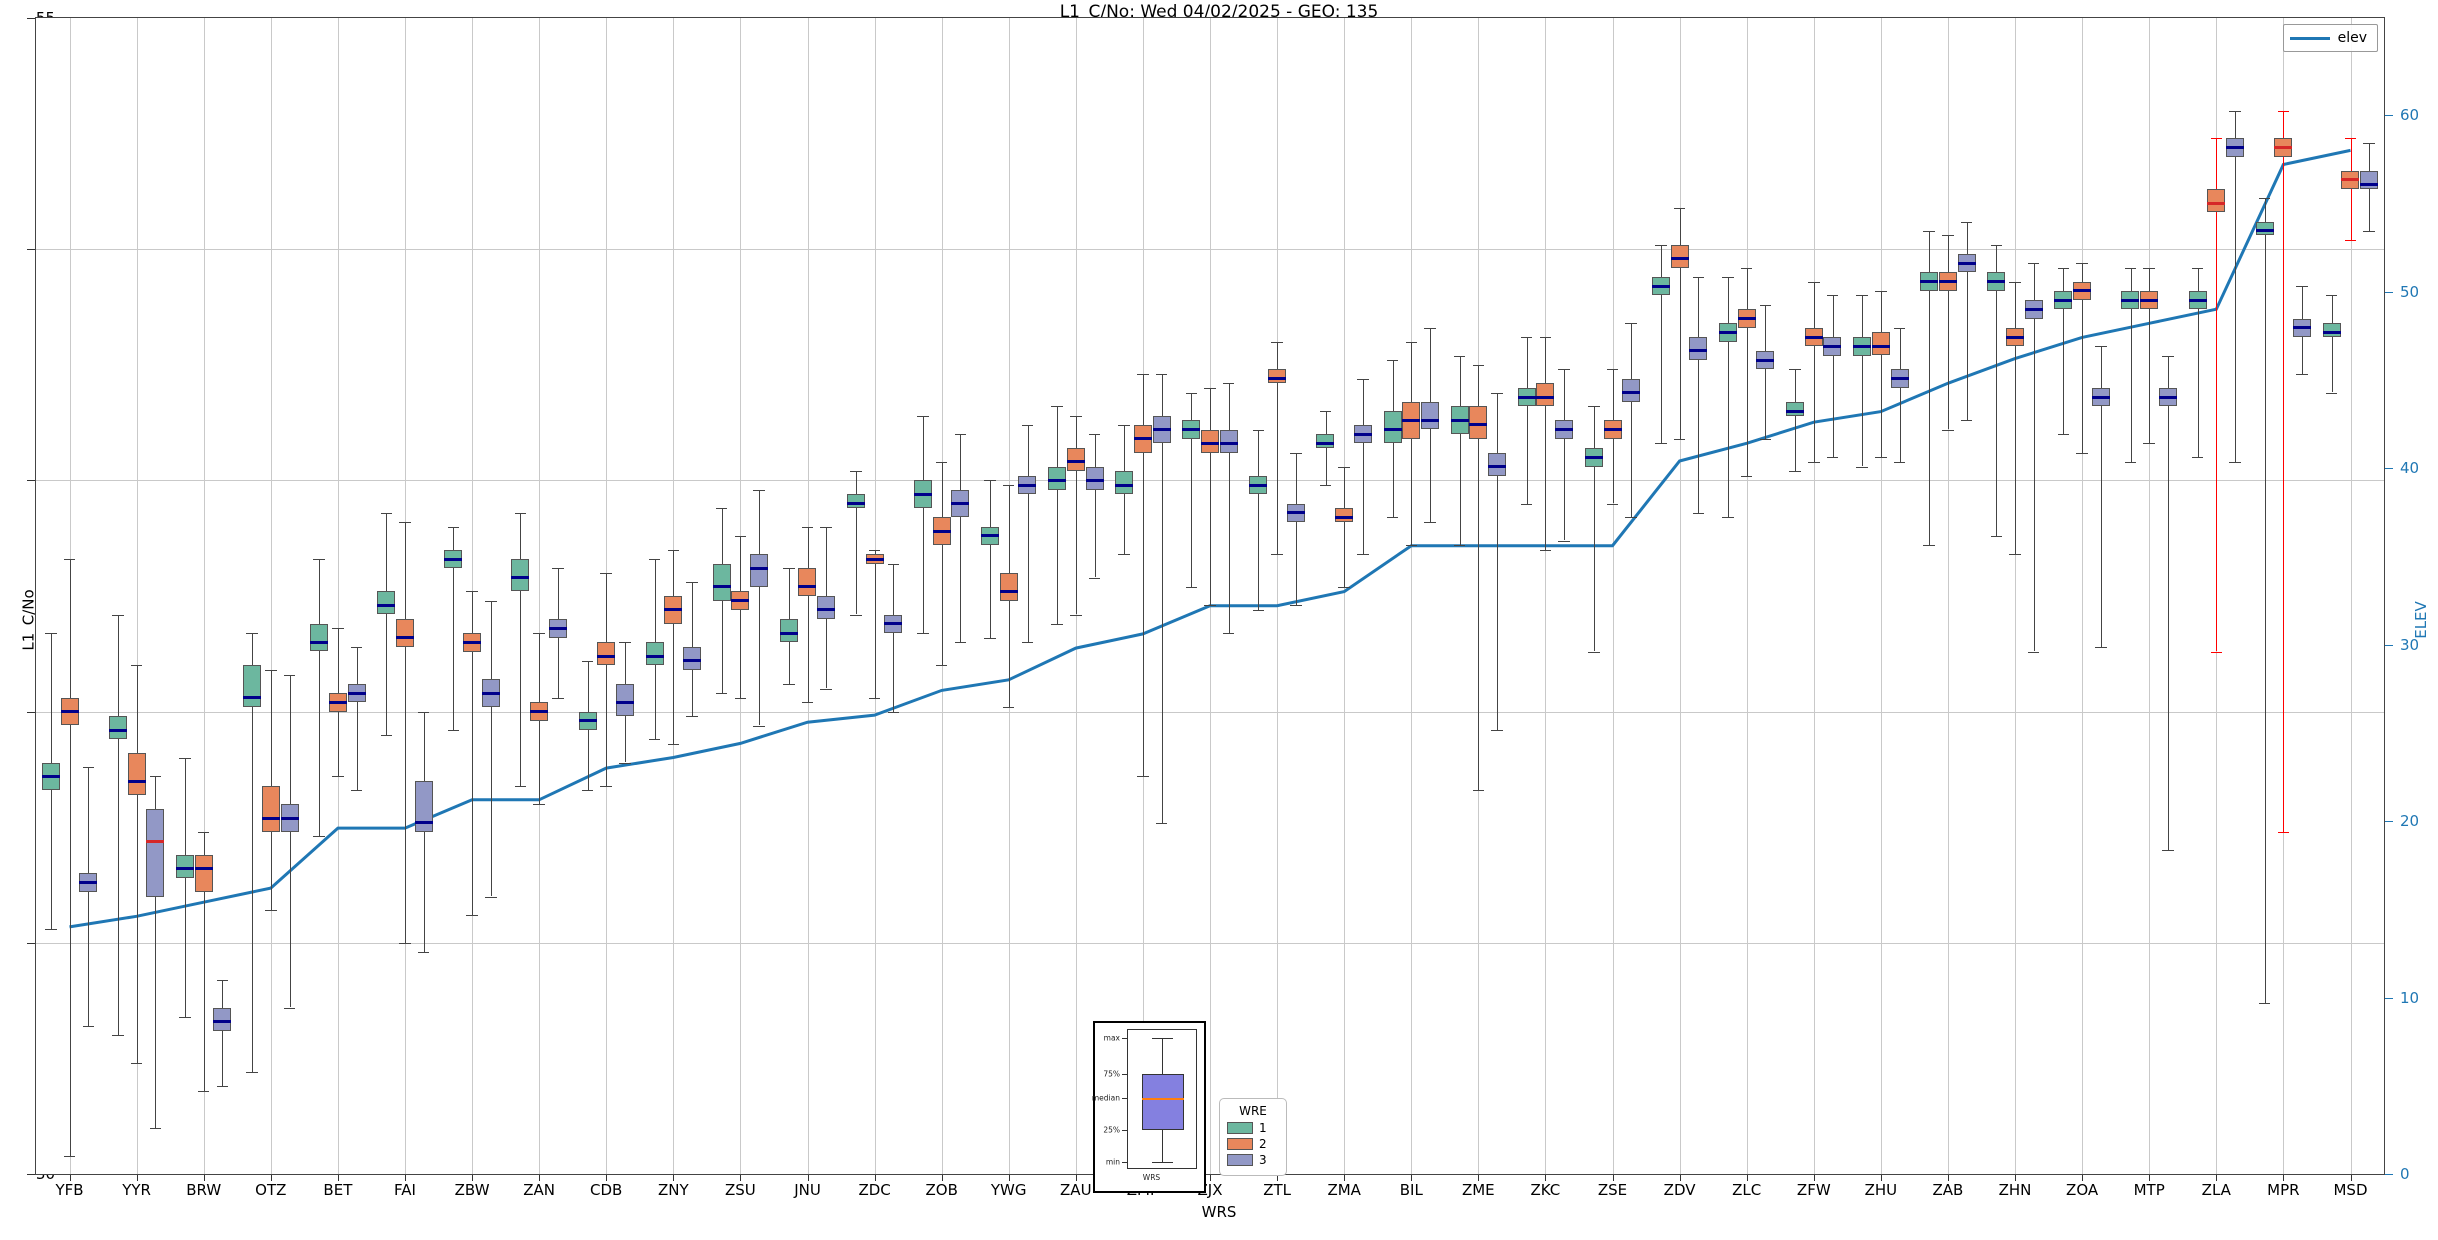 The width and height of the screenshot is (2438, 1240). Describe the element at coordinates (1881, 1190) in the screenshot. I see `x-tick-label: ZHU` at that location.